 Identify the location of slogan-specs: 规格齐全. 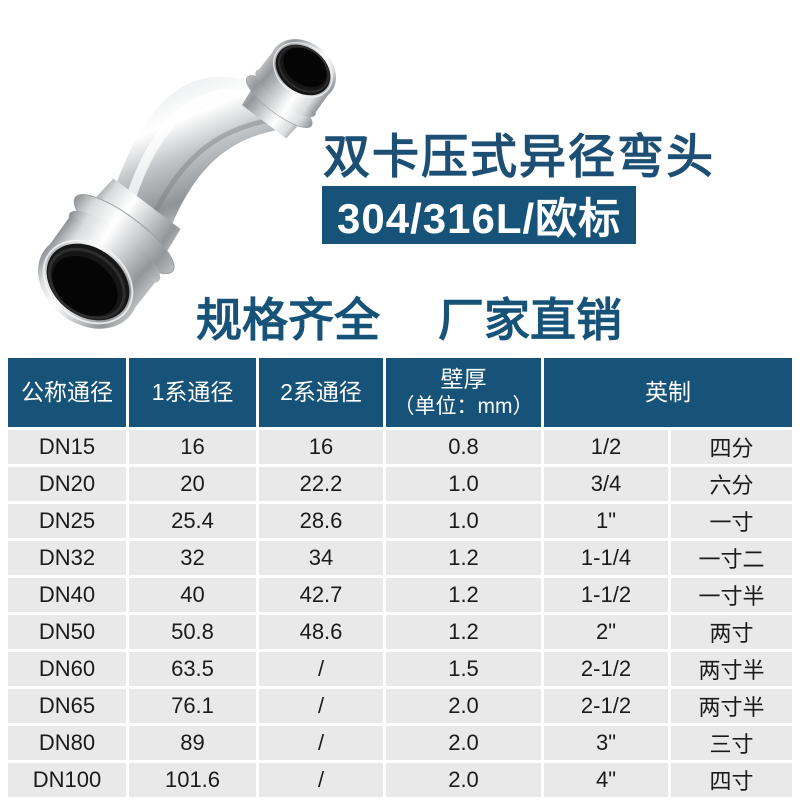
(288, 320).